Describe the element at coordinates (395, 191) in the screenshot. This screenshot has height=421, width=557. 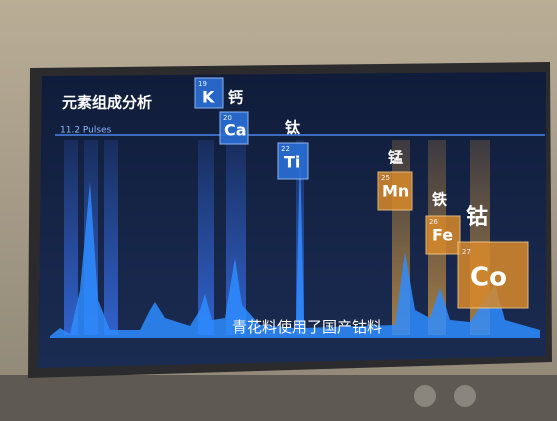
I see `element-symbol: Mn` at that location.